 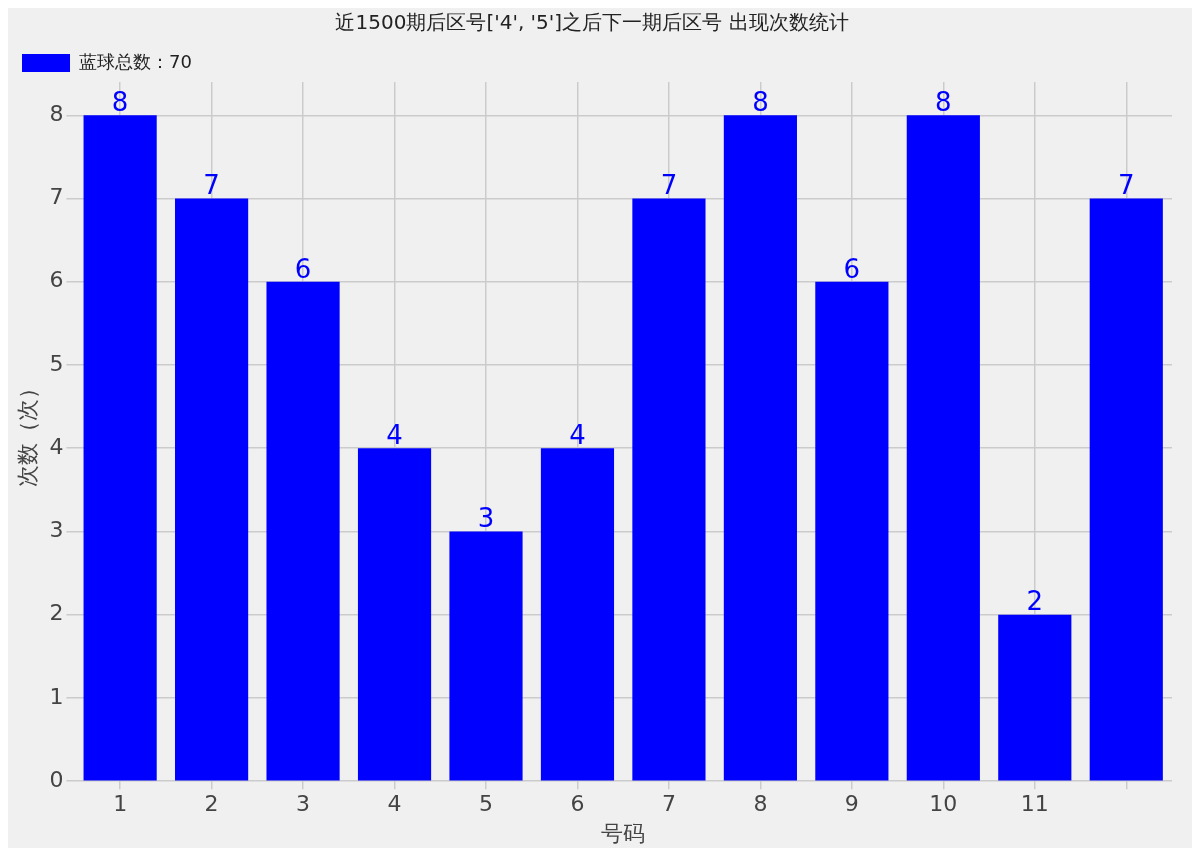 I want to click on x-tick-label: 11, so click(x=1034, y=804).